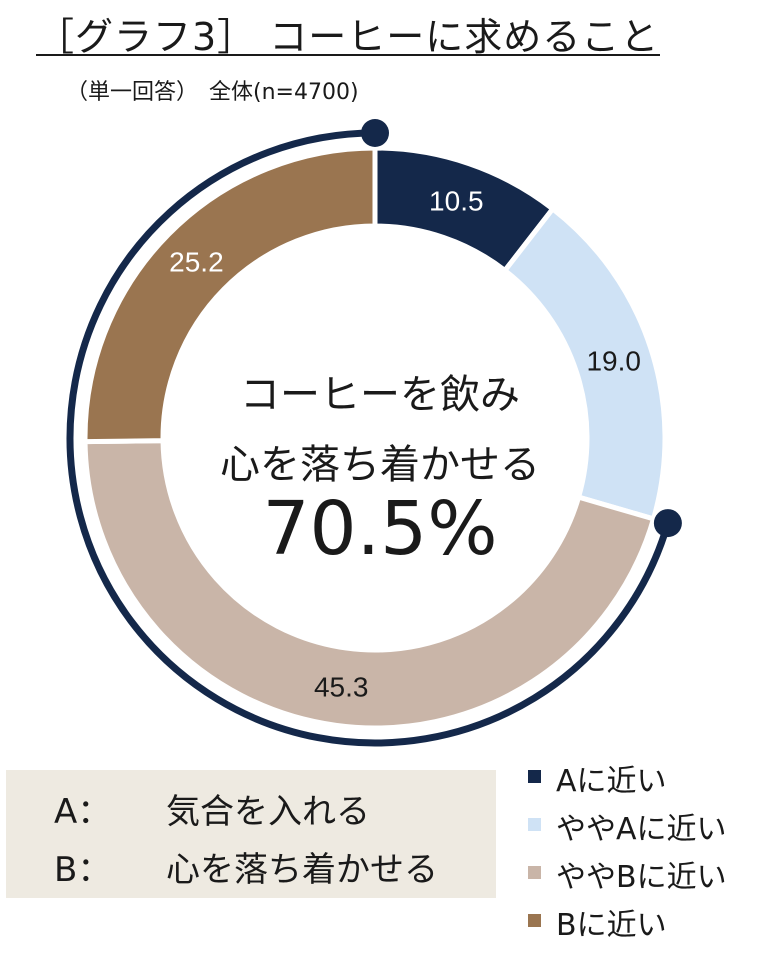  I want to click on definition-a: A： 気合を入れる, so click(212, 808).